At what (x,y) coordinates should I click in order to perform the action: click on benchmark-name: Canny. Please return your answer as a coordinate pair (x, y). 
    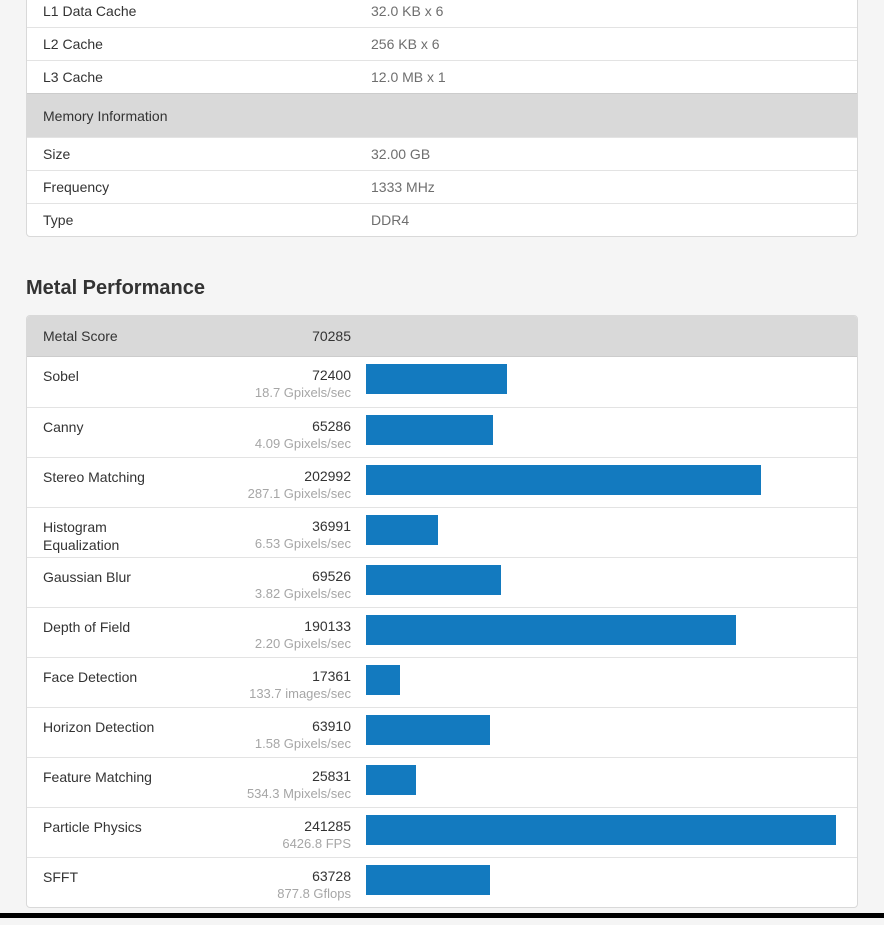
    Looking at the image, I should click on (63, 427).